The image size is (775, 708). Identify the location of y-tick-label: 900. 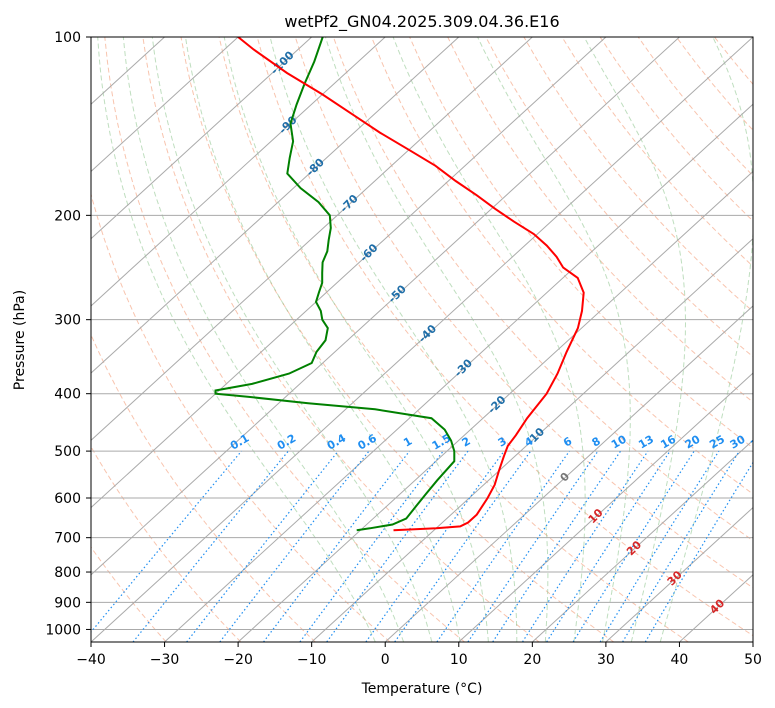
(67, 603).